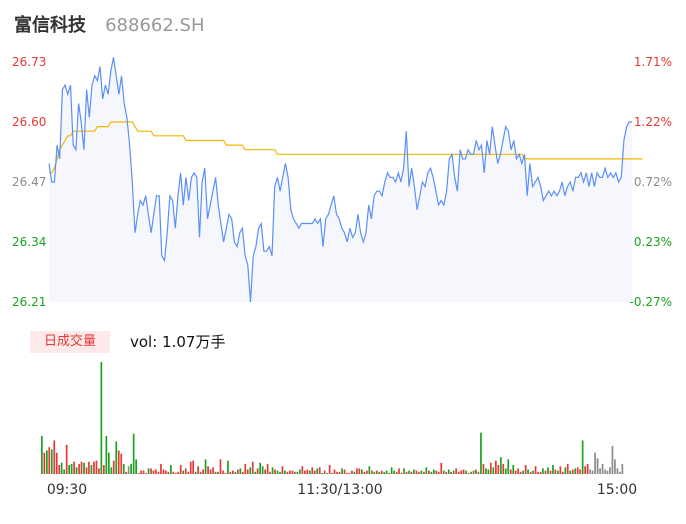 This screenshot has height=524, width=686. I want to click on stock-code: 688662.SH, so click(155, 25).